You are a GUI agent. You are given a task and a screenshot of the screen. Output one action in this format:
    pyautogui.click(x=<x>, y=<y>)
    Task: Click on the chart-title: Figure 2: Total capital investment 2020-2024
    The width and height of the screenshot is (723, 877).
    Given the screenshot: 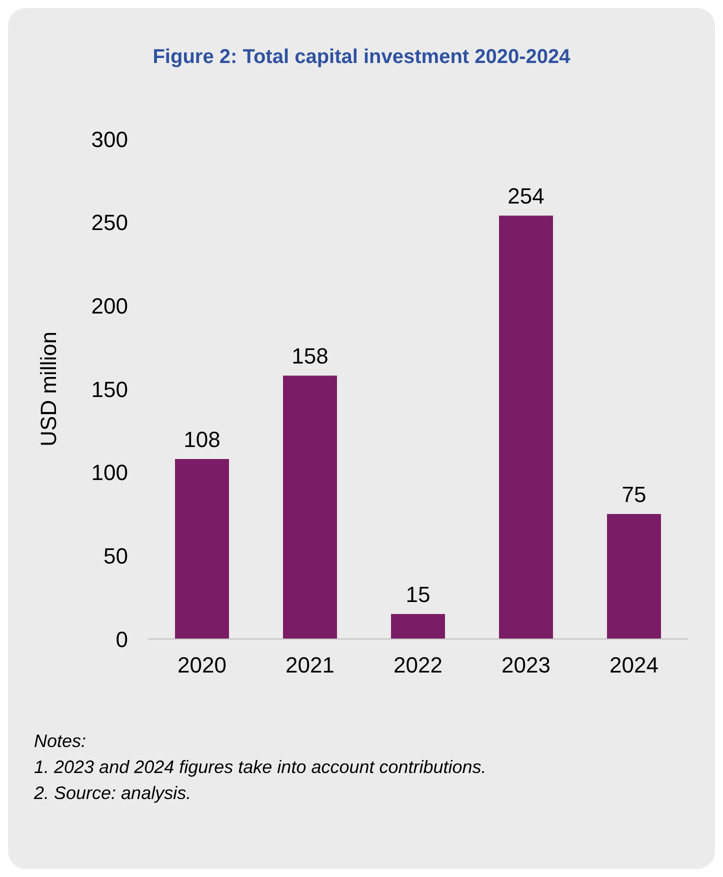 What is the action you would take?
    pyautogui.click(x=362, y=57)
    